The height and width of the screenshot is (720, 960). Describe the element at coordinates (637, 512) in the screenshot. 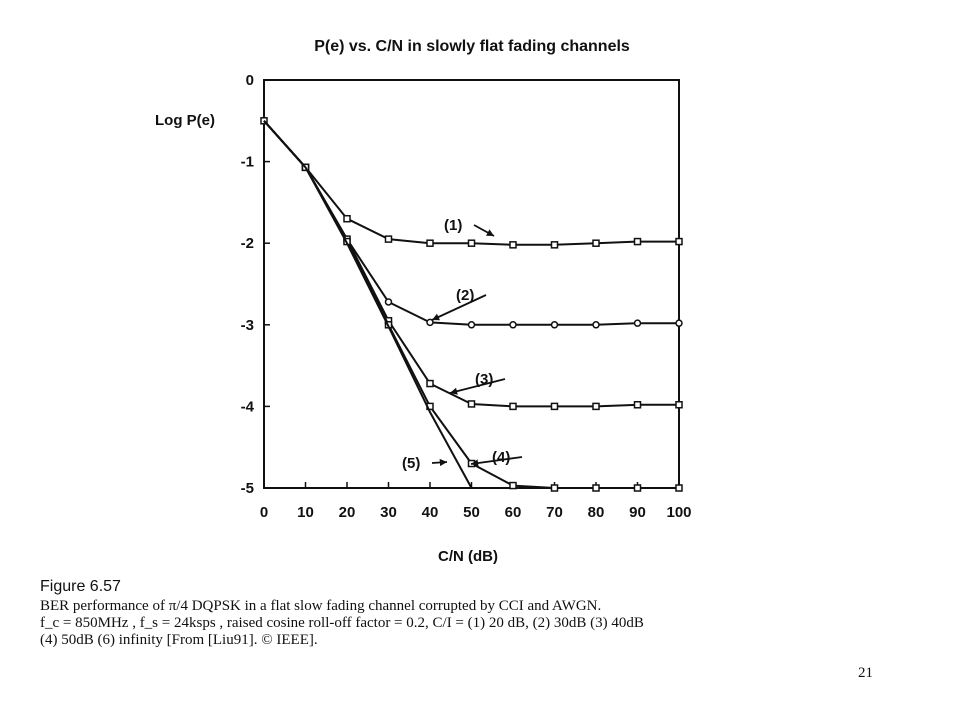

I see `x-tick-label: 90` at that location.